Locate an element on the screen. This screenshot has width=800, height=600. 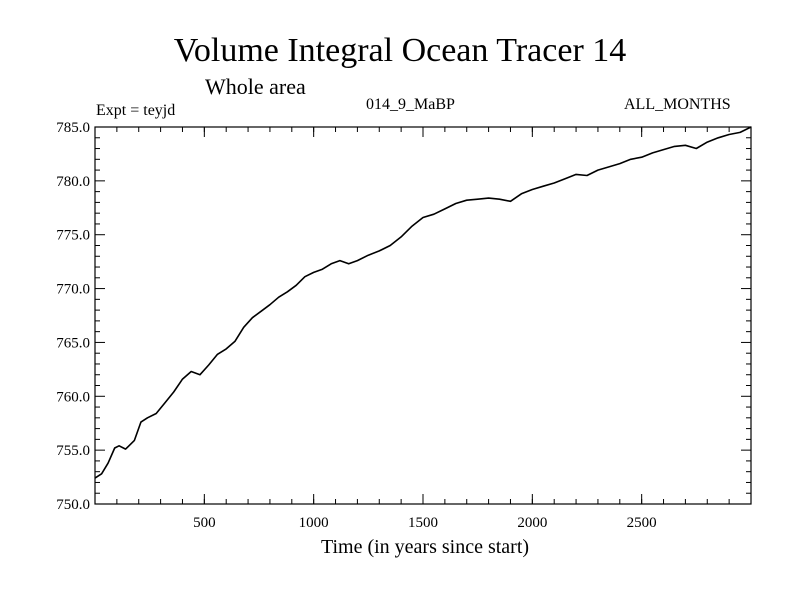
y-tick-label: 755.0 is located at coordinates (73, 451).